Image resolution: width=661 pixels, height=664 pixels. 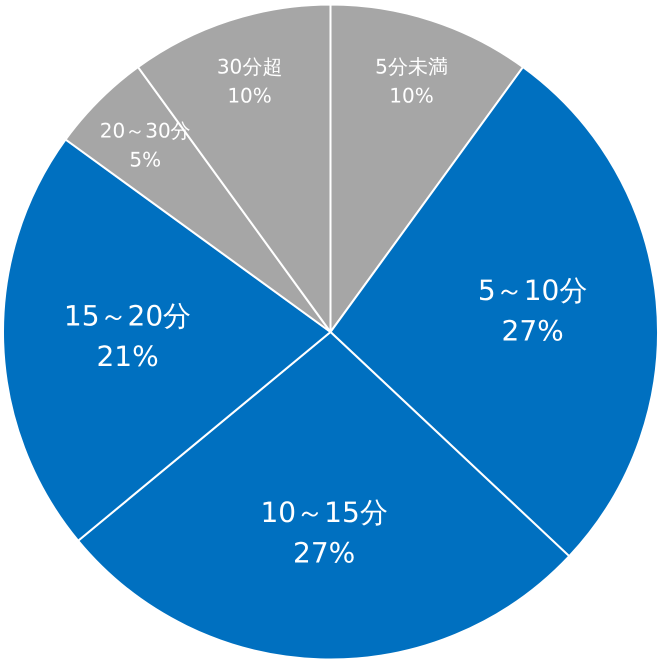 What do you see at coordinates (533, 290) in the screenshot?
I see `slice-label: 5～10分` at bounding box center [533, 290].